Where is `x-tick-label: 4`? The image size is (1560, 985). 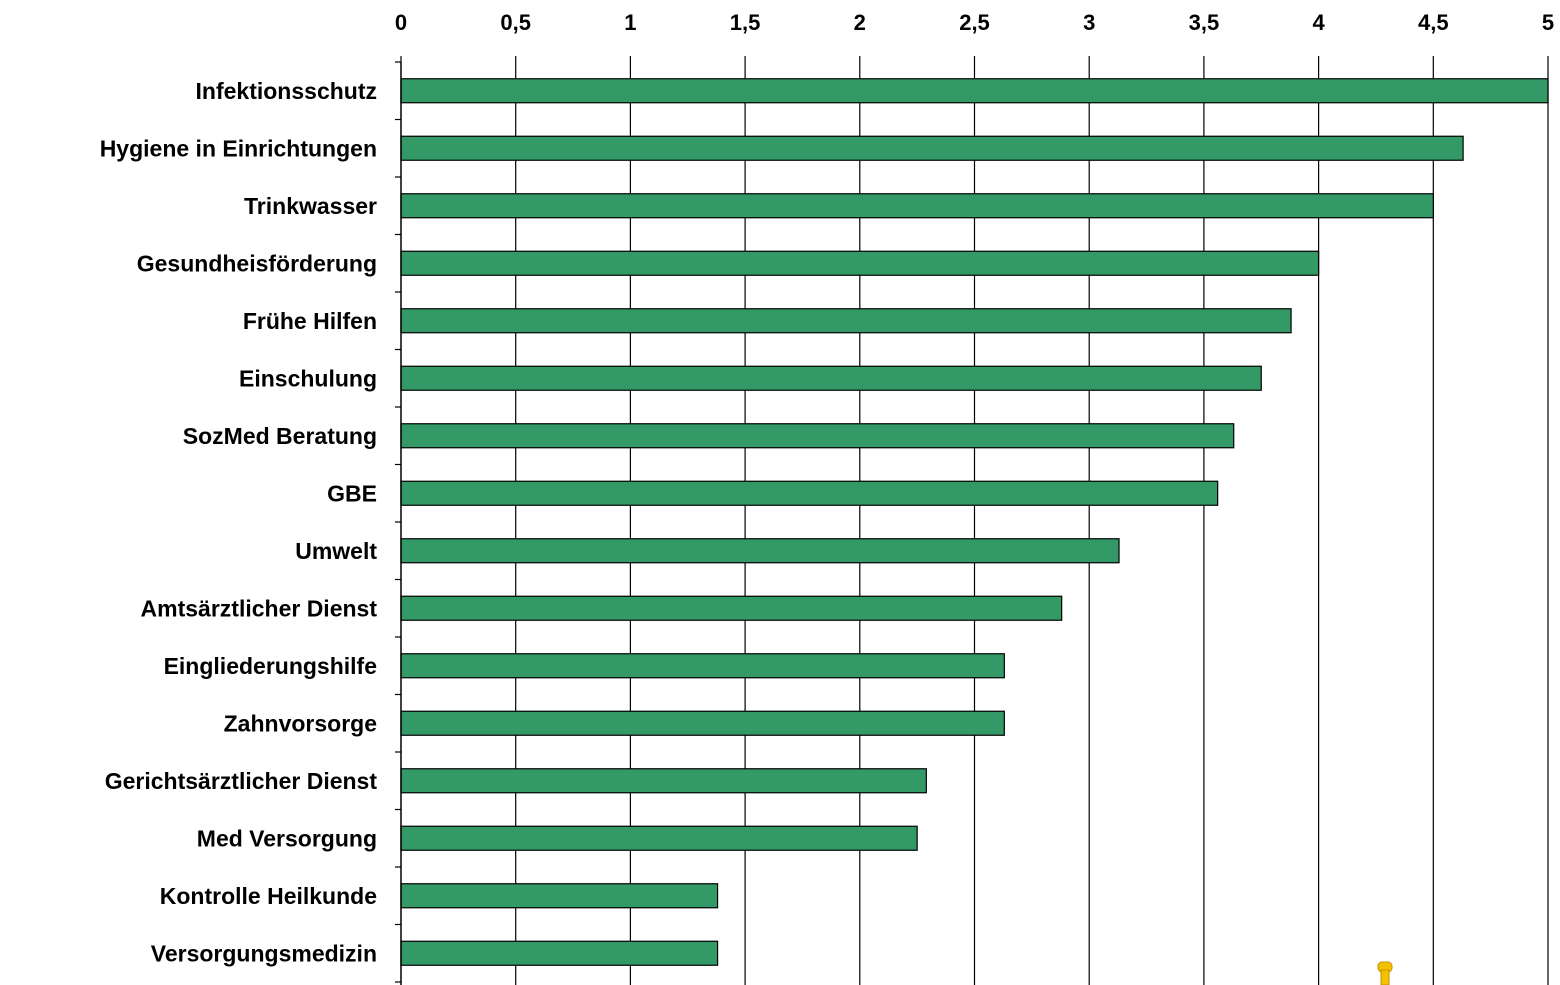 x-tick-label: 4 is located at coordinates (1318, 22).